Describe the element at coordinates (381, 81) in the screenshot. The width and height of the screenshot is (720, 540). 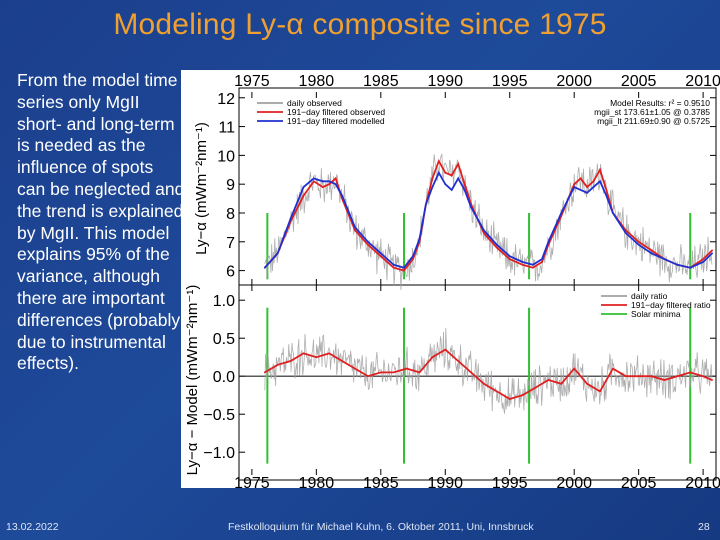
I see `x-tick-label-top: 1985` at that location.